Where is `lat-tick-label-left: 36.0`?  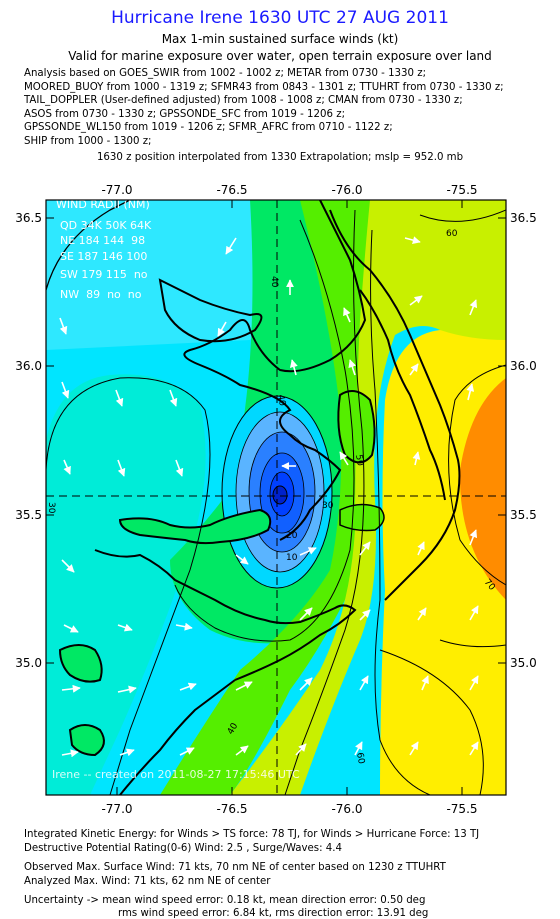 lat-tick-label-left: 36.0 is located at coordinates (28, 366).